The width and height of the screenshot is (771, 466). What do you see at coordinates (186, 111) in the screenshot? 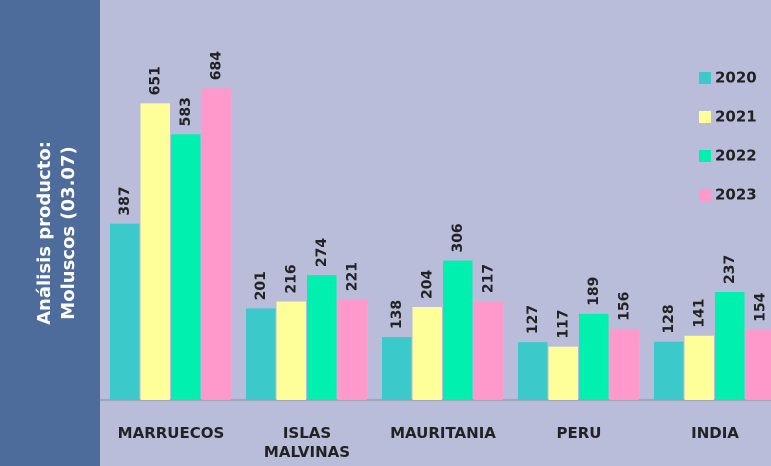
I see `data-label: 583` at bounding box center [186, 111].